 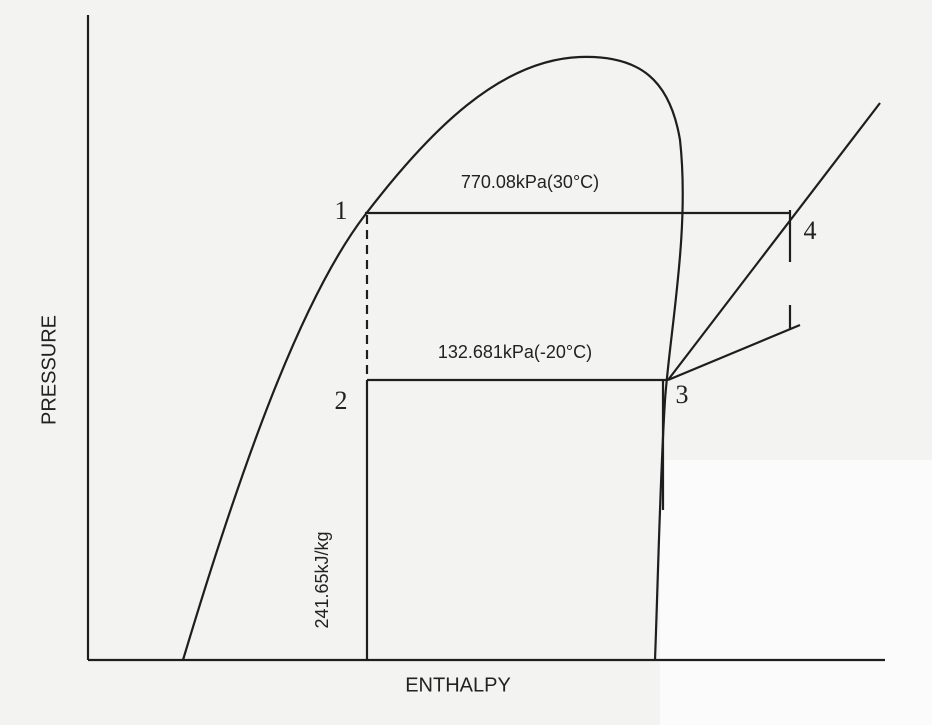 I want to click on high-pressure-label: 770.08kPa(30°C), so click(x=530, y=182).